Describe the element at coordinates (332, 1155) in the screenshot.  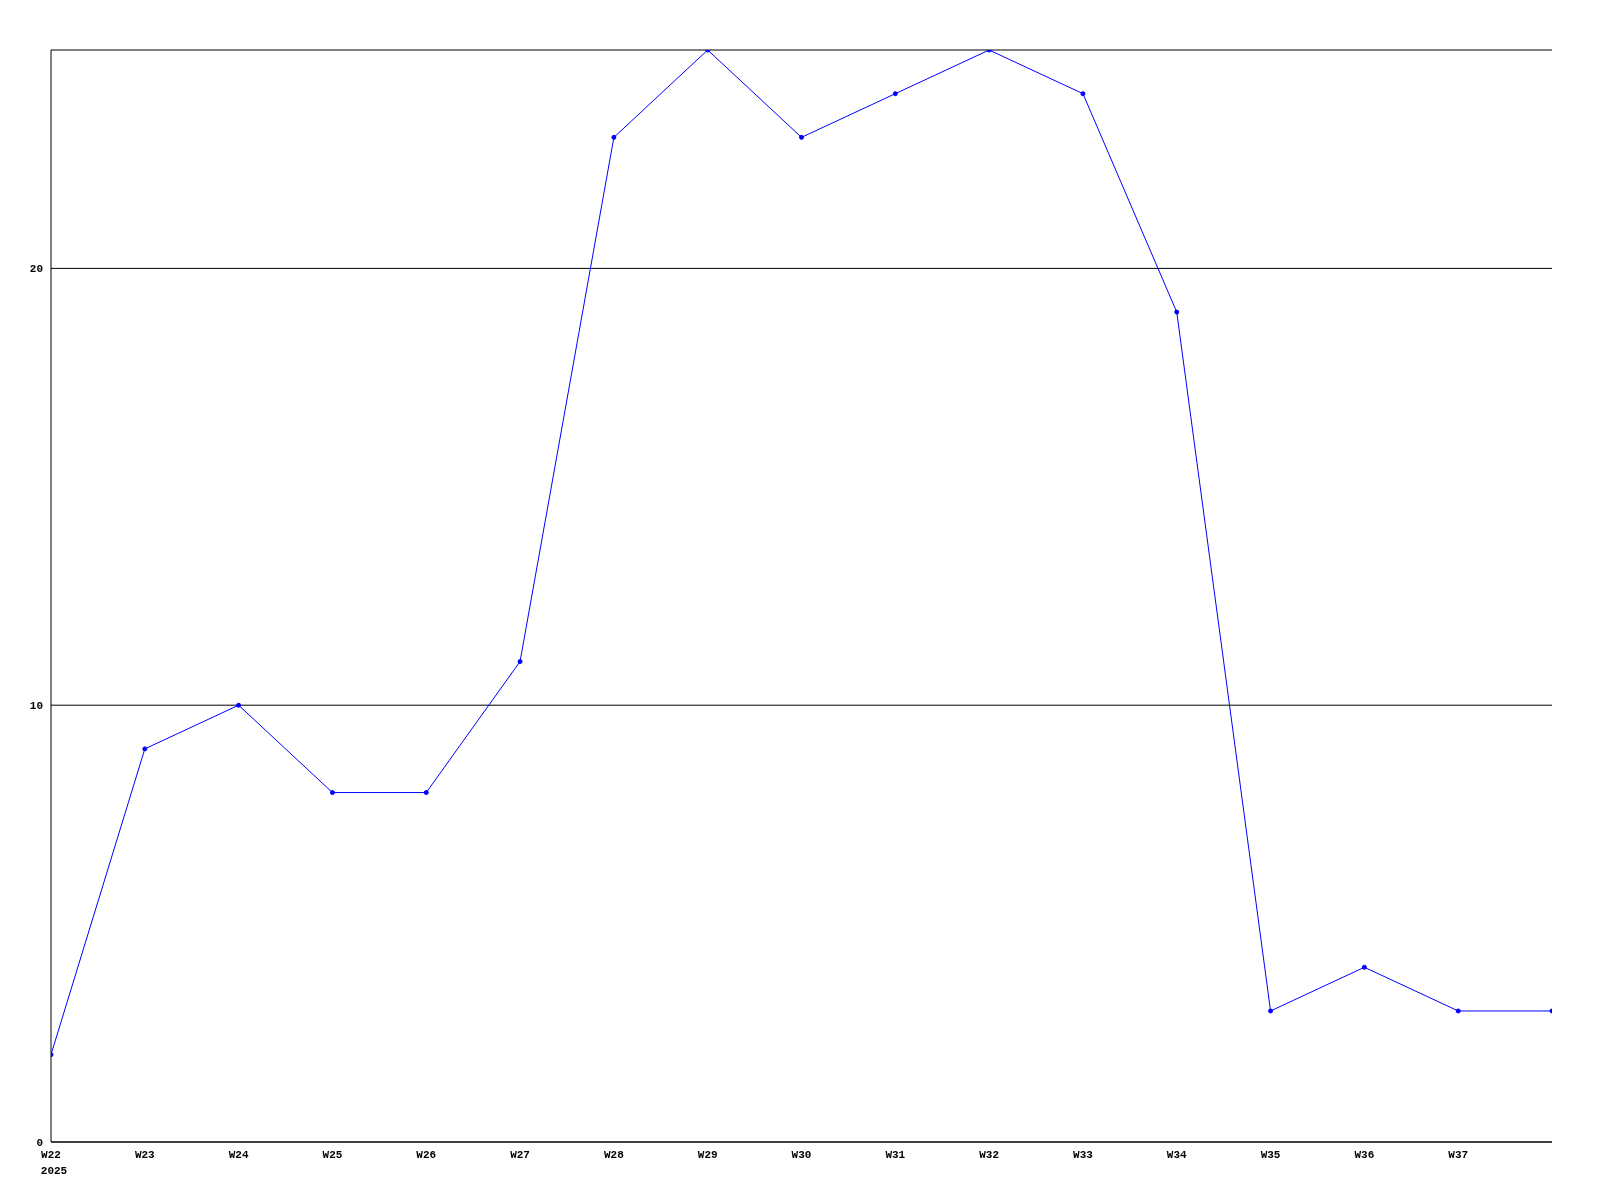
I see `x-tick-label: W25` at that location.